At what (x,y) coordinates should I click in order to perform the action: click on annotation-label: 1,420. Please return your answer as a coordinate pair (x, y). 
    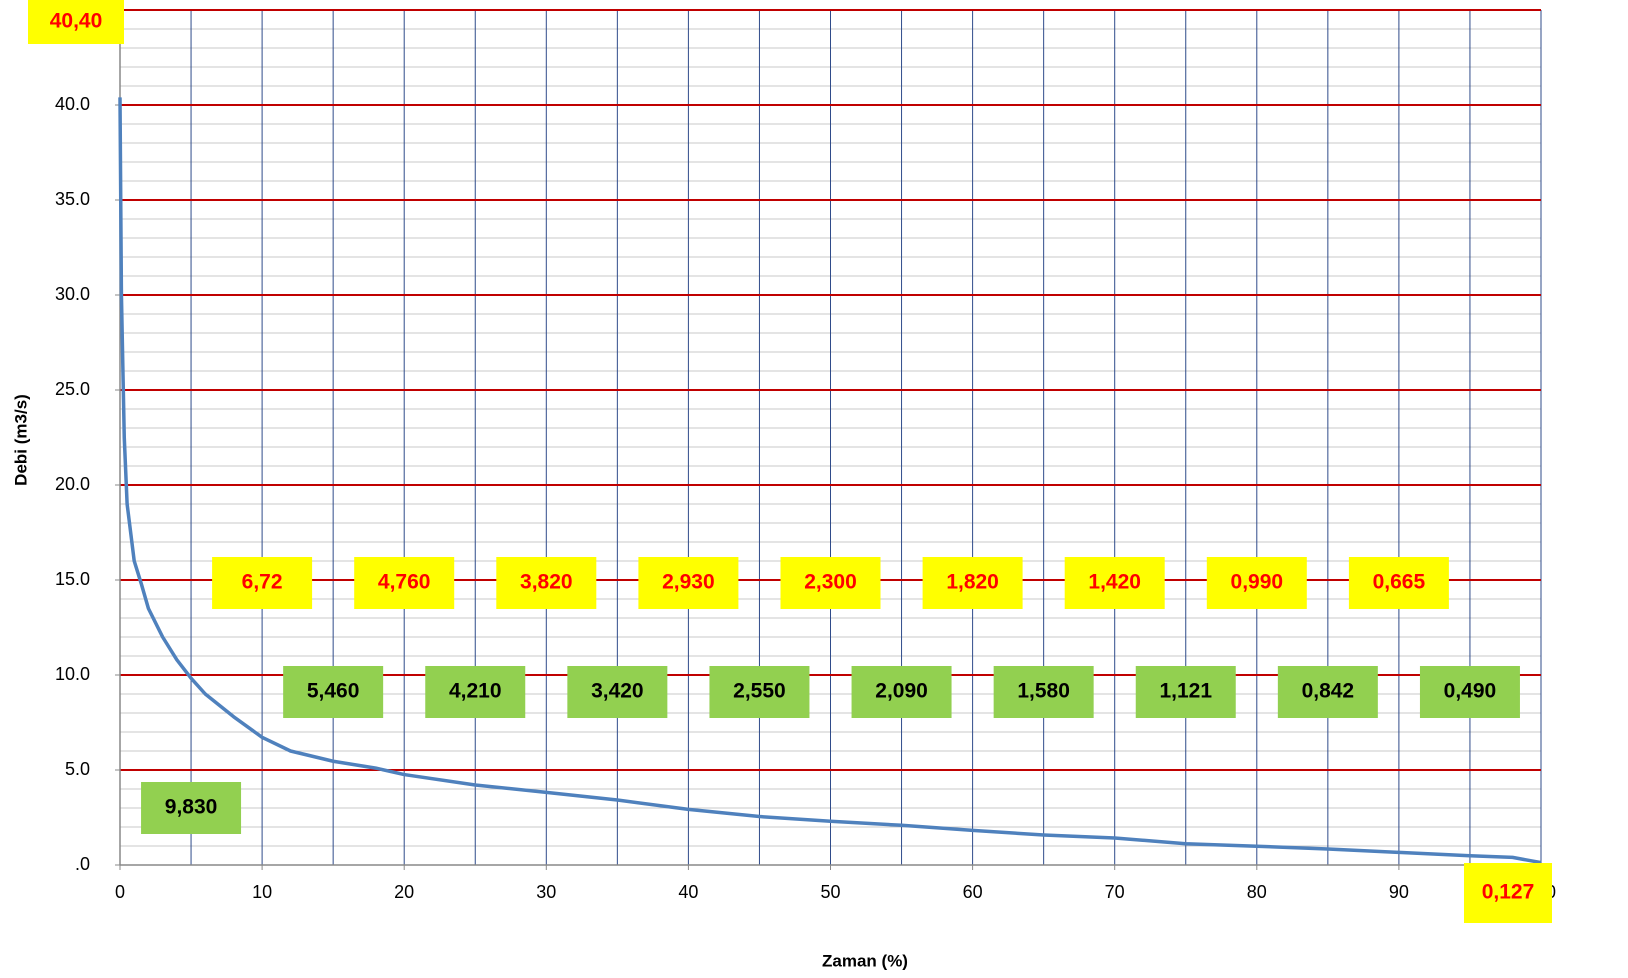
    Looking at the image, I should click on (1114, 582).